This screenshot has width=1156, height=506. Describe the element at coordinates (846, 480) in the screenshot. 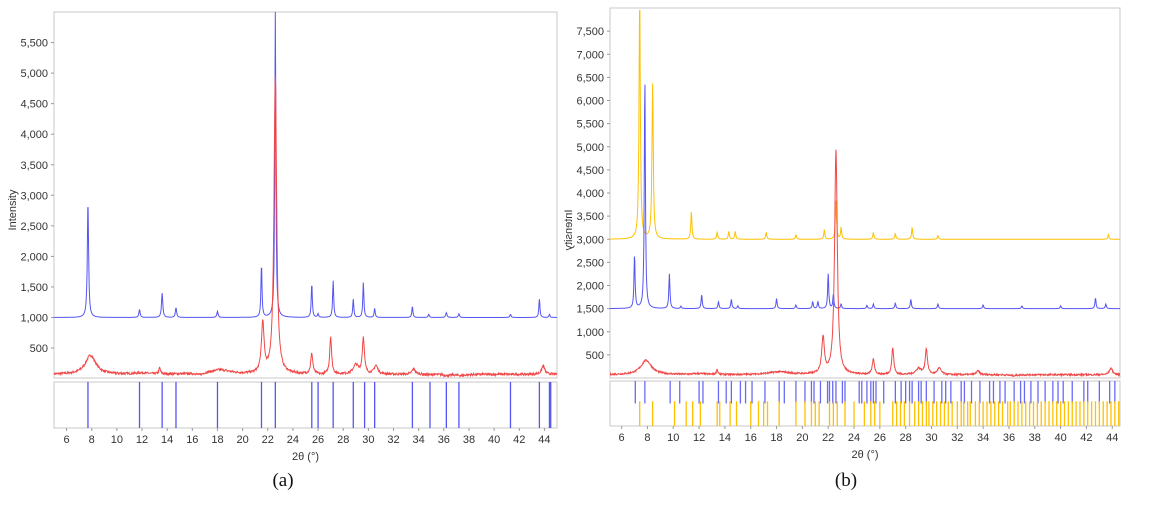

I see `panel-caption: (b)` at that location.